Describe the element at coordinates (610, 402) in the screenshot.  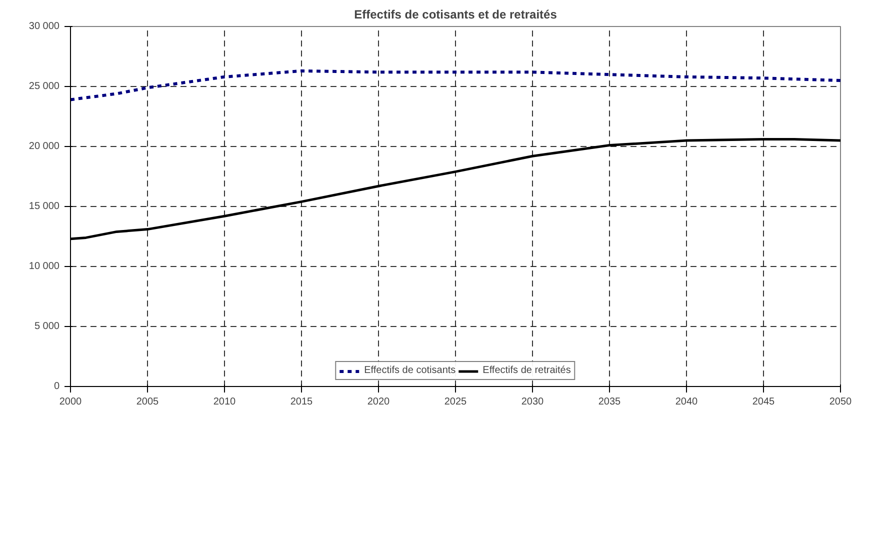
I see `x-tick-label: 2035` at that location.